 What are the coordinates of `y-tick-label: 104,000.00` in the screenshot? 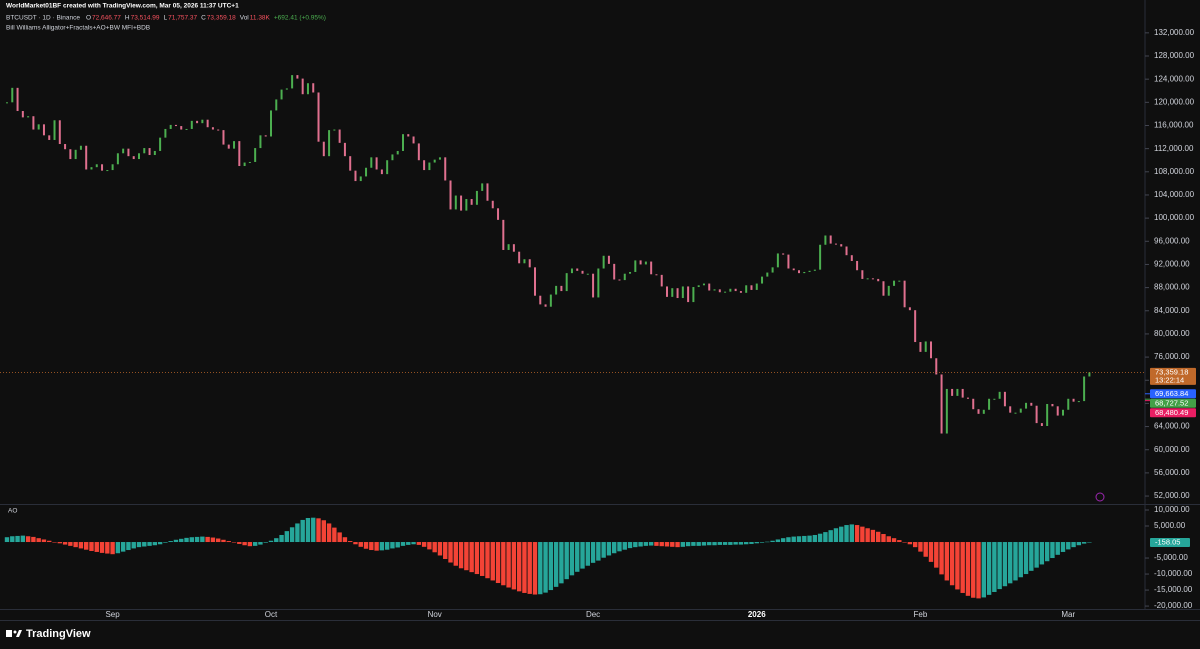 It's located at (1174, 194).